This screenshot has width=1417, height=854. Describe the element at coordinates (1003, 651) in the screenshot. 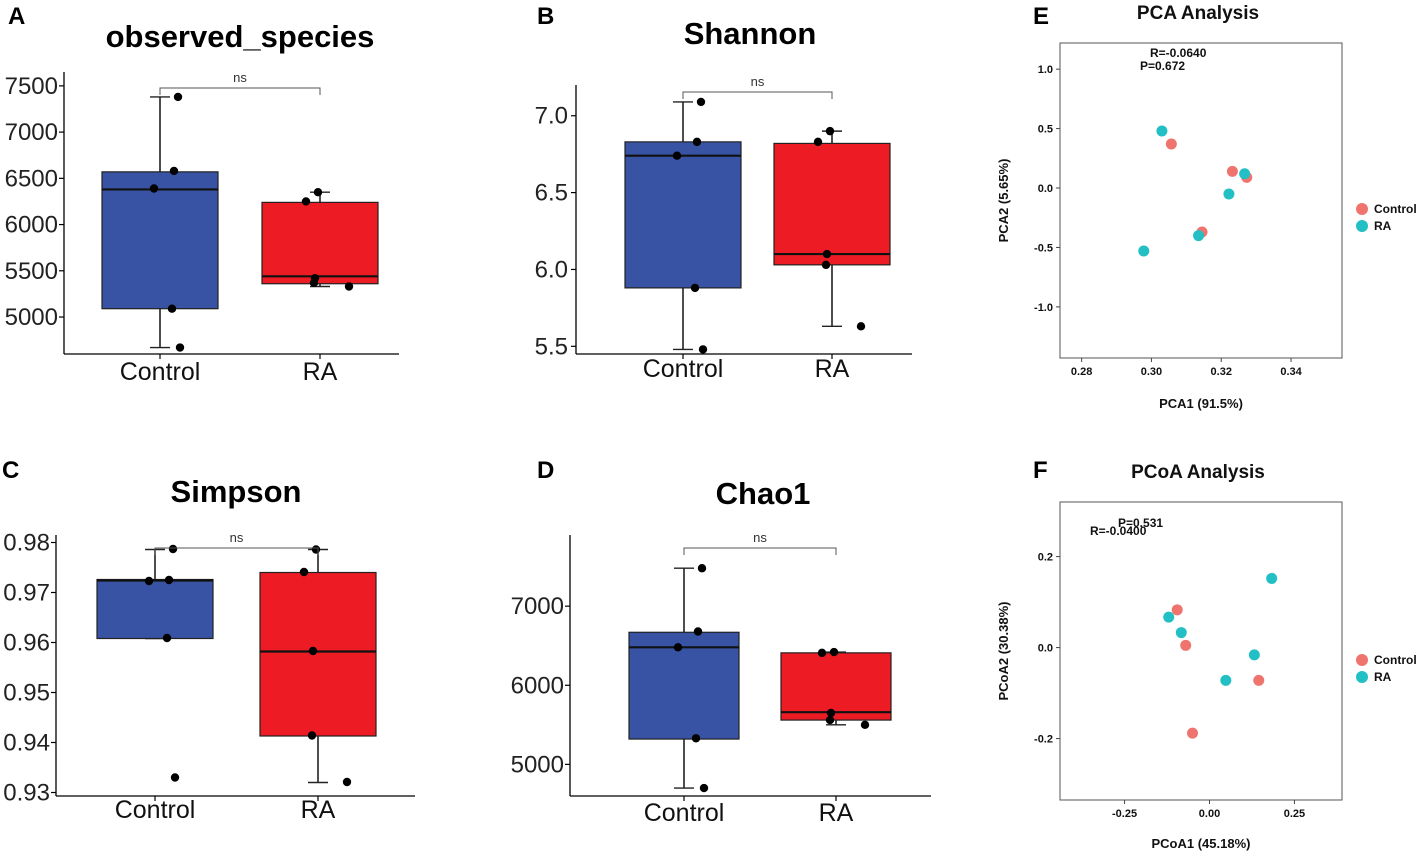

I see `y-axis-label: PCoA2 (30.38%)` at that location.